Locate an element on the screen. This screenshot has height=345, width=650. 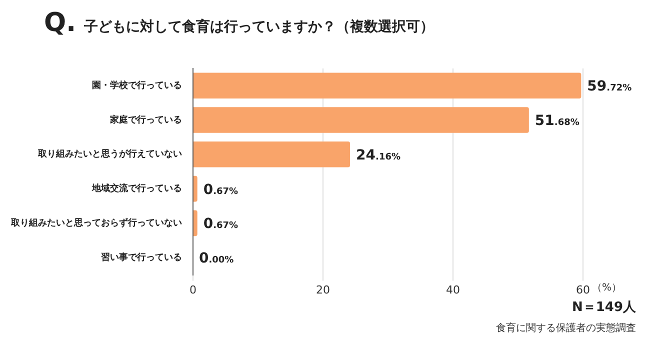
text: 食育に関する保護者の実態調査 is located at coordinates (566, 328).